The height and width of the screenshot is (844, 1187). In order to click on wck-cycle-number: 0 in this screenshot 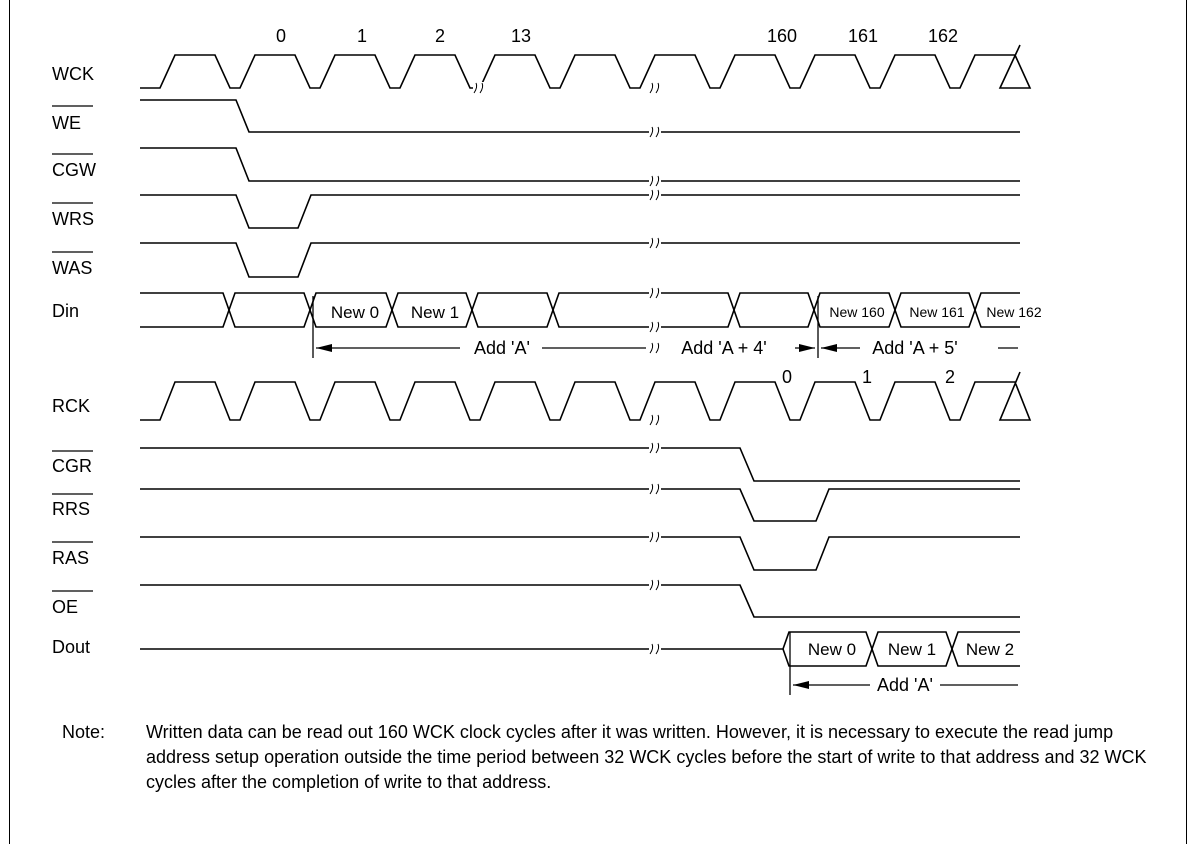, I will do `click(281, 36)`.